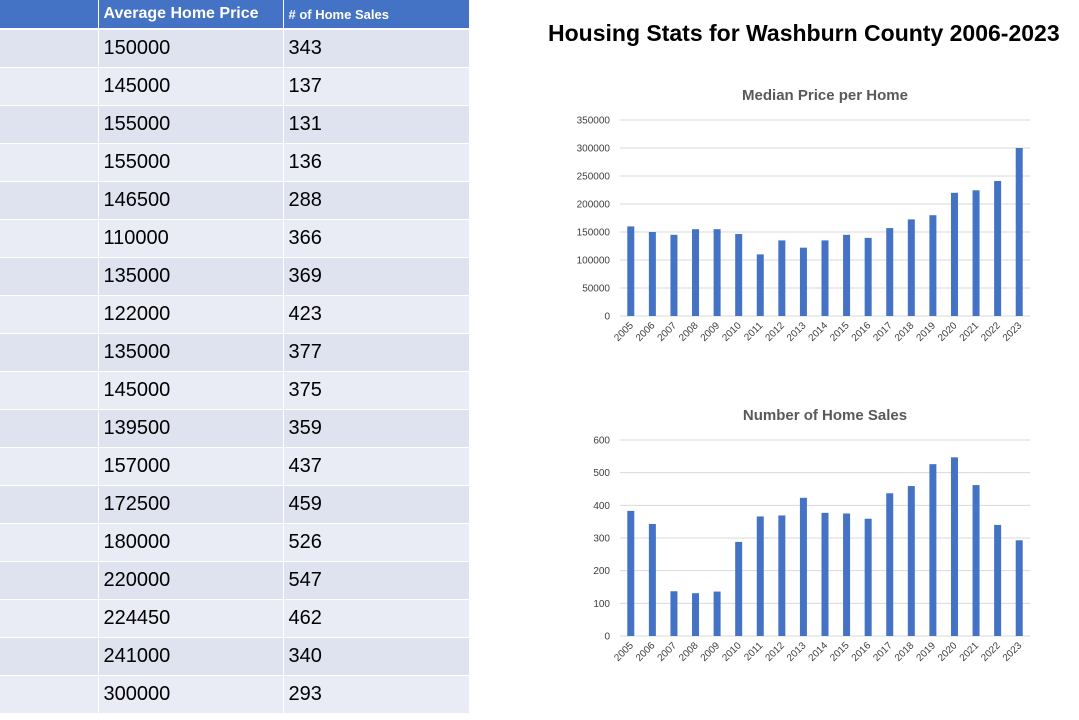 Image resolution: width=1079 pixels, height=720 pixels. Describe the element at coordinates (927, 652) in the screenshot. I see `sales-x-tick-label: 2019` at that location.